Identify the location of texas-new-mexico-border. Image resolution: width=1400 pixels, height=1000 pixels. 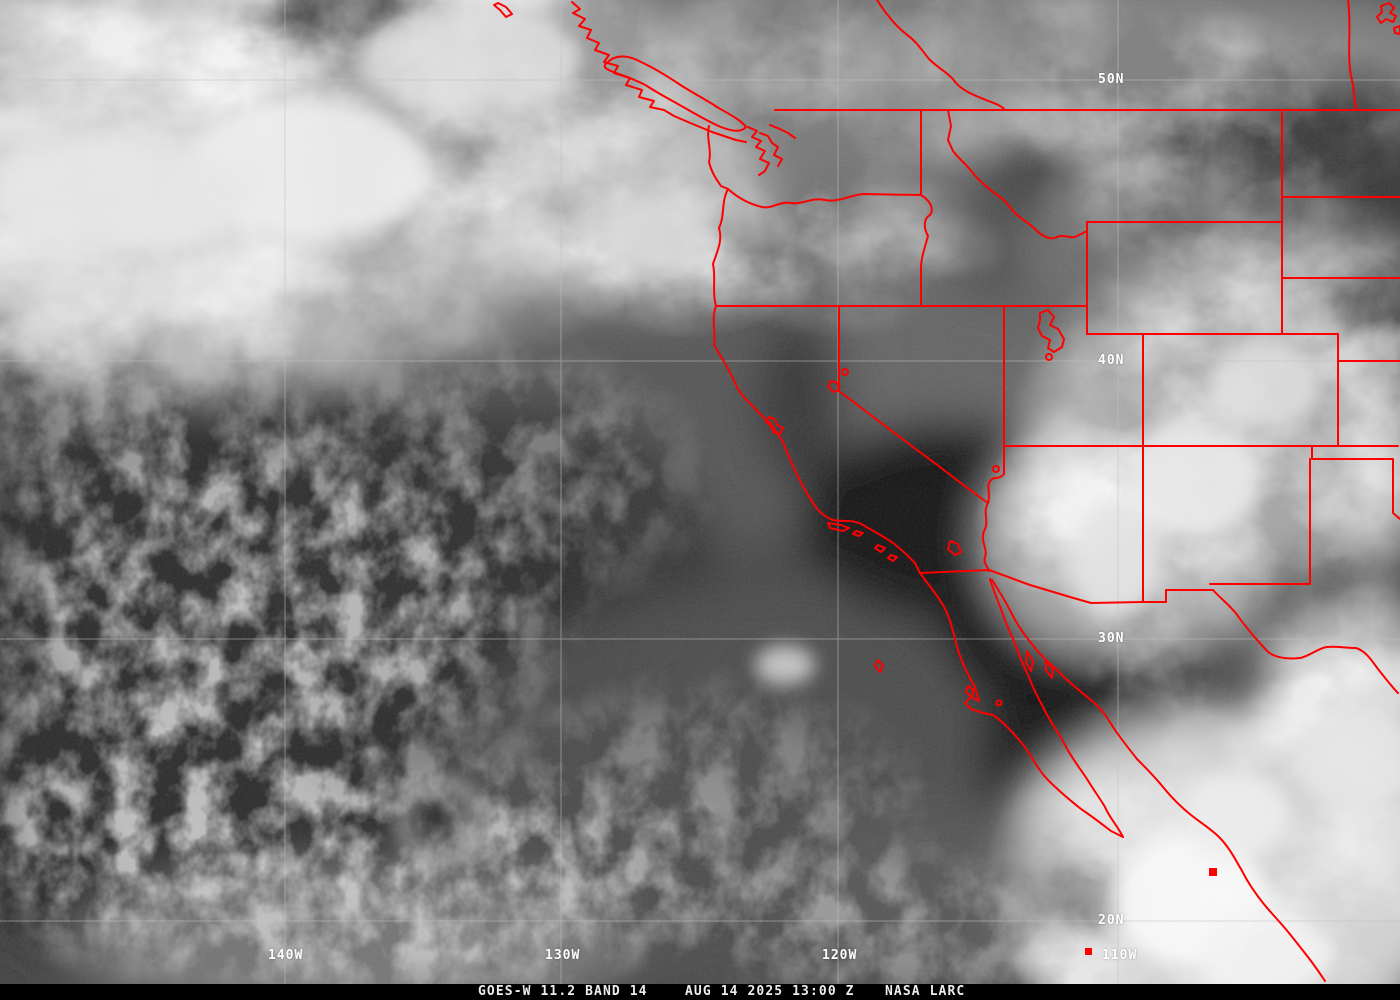
(1260, 521).